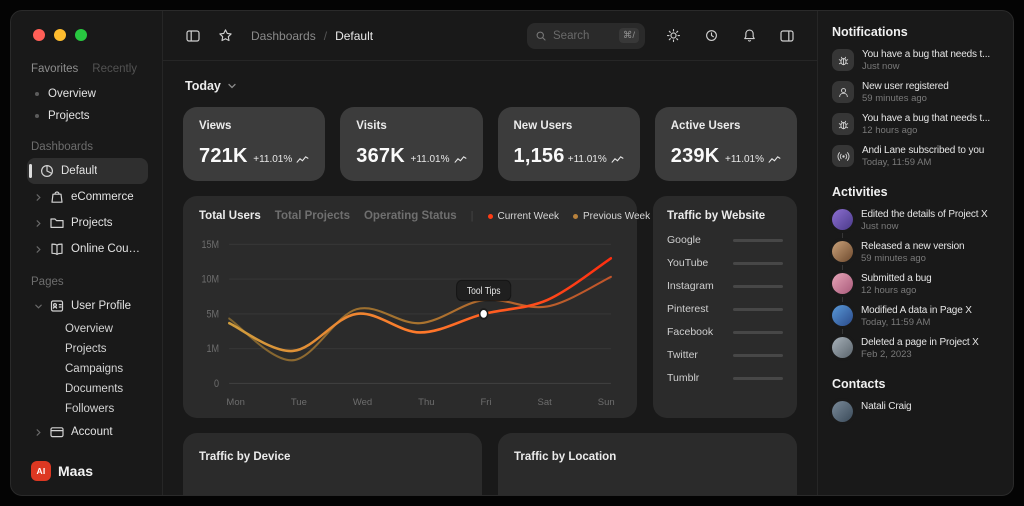  I want to click on site-name: Tumblr, so click(683, 378).